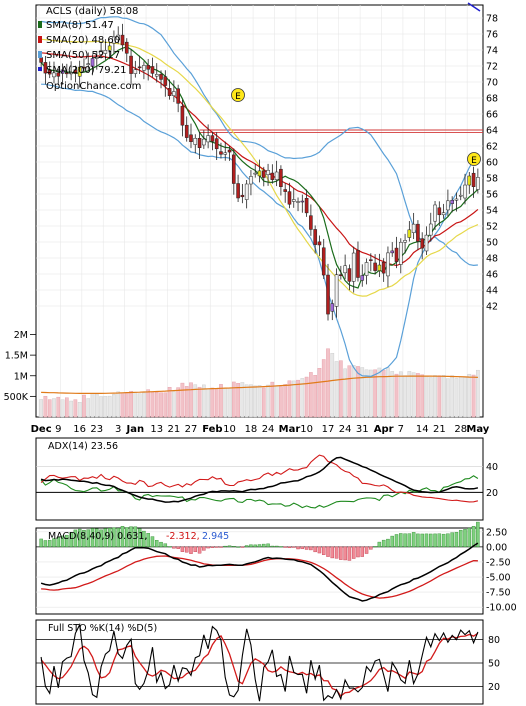  What do you see at coordinates (229, 429) in the screenshot?
I see `x-tick-label: 10` at bounding box center [229, 429].